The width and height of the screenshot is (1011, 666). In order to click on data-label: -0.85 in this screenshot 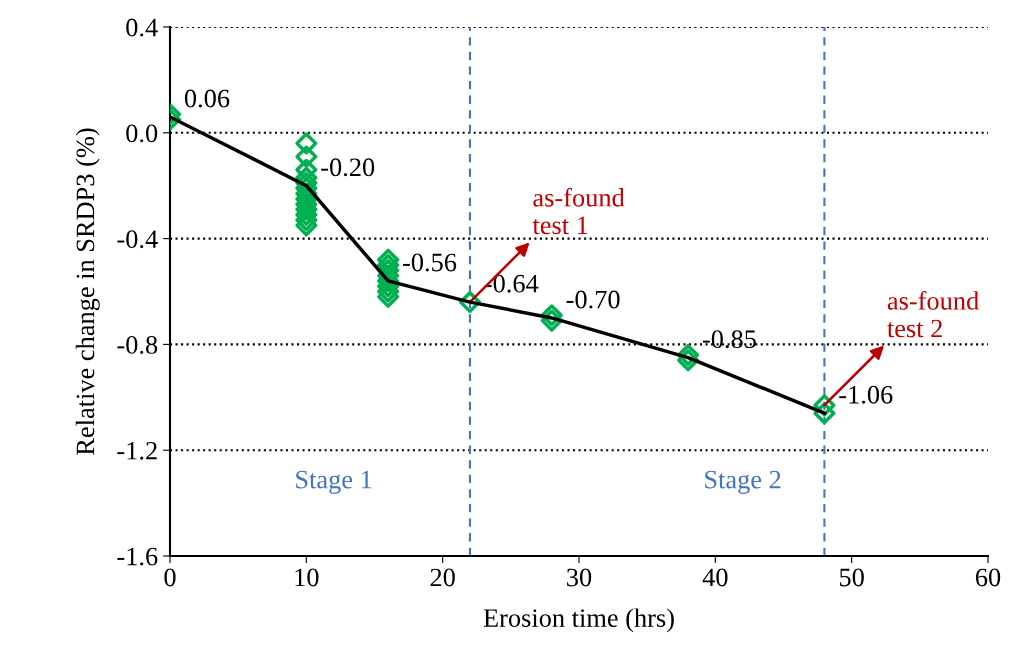, I will do `click(729, 339)`.